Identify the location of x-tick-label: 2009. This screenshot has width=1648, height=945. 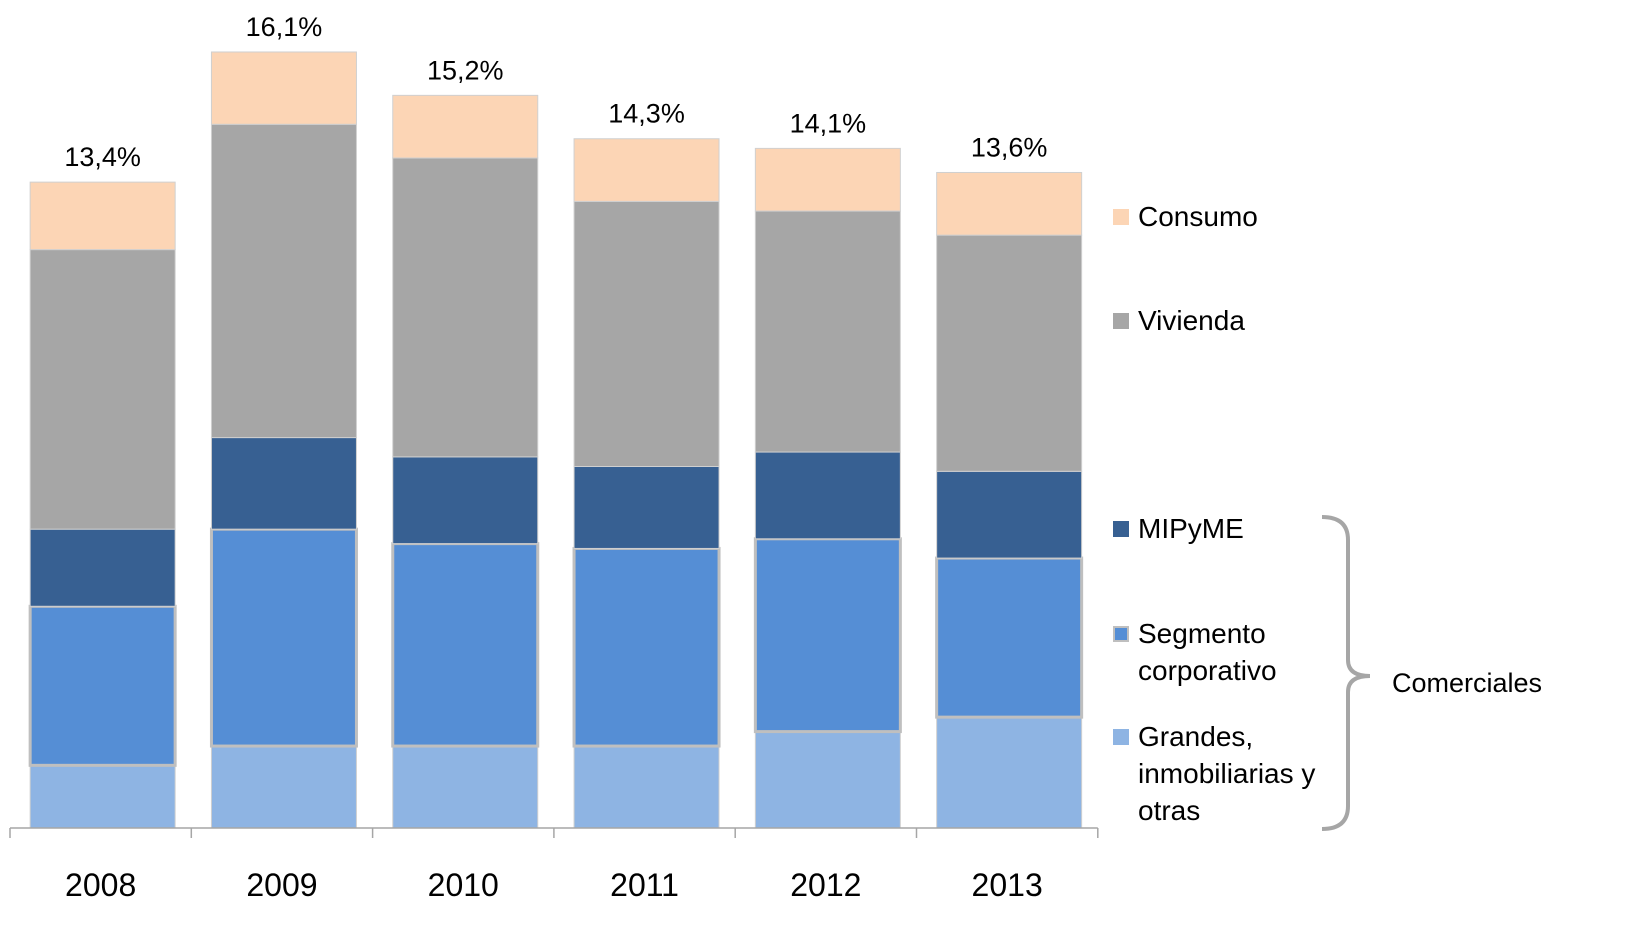
(281, 885).